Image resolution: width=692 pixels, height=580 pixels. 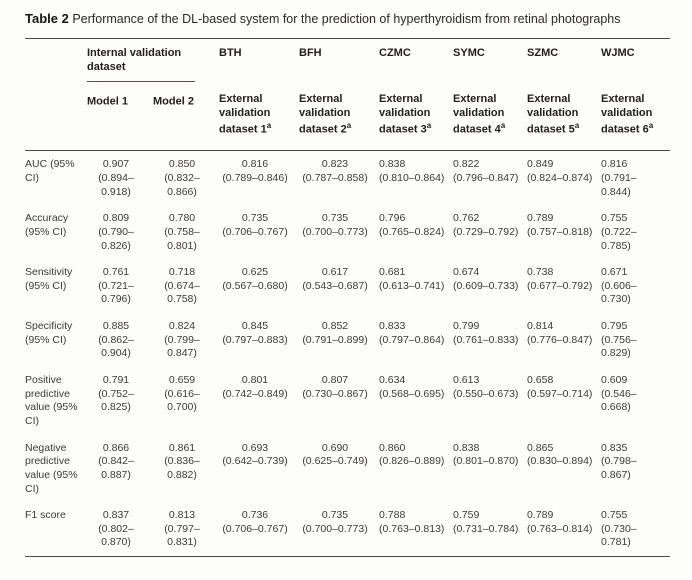 What do you see at coordinates (469, 52) in the screenshot?
I see `column-group-symc: SYMC` at bounding box center [469, 52].